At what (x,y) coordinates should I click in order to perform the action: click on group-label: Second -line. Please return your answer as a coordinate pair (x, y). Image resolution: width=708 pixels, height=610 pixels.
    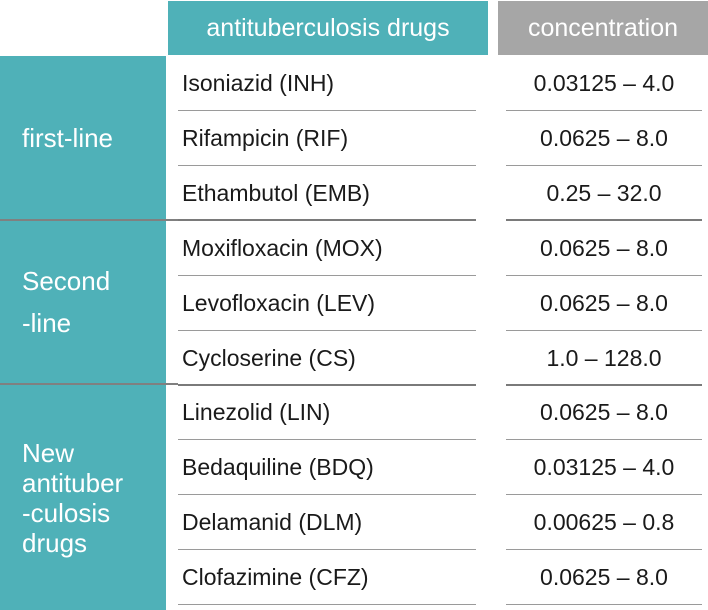
    Looking at the image, I should click on (66, 302).